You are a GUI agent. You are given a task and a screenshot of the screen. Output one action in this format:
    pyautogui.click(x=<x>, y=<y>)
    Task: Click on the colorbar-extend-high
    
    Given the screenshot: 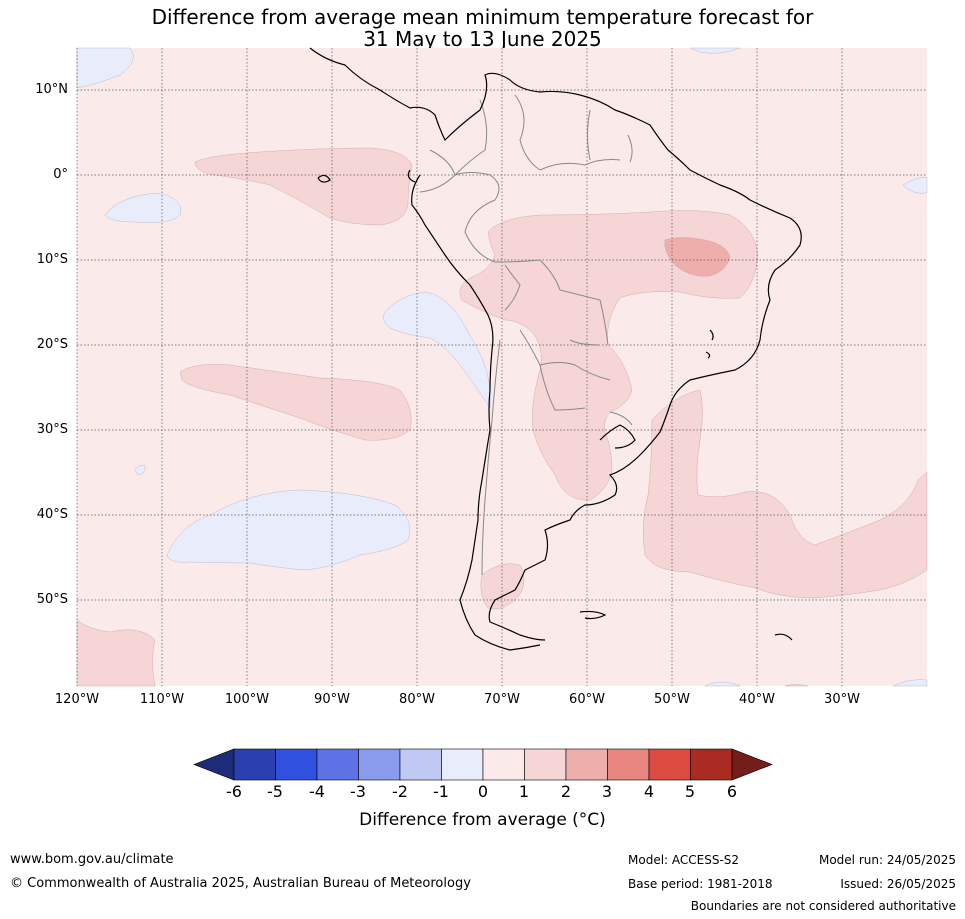 What is the action you would take?
    pyautogui.click(x=752, y=764)
    